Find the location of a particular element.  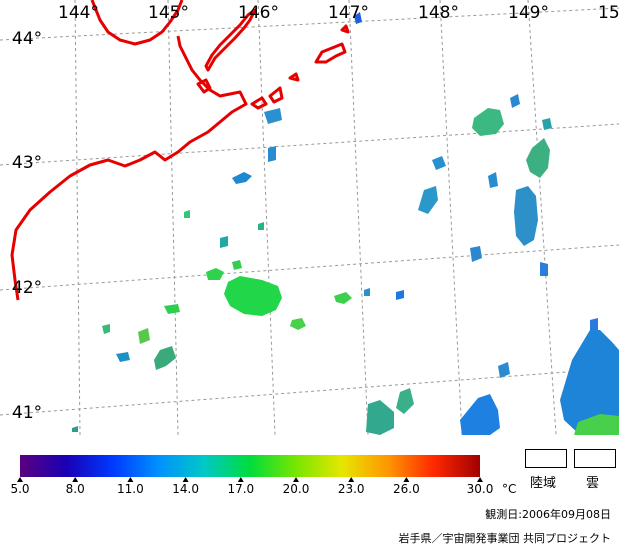

legend-ticks: 5.0 8.0 11.0 14.0 17.0 20.0 23.0 26.0 30.0 is located at coordinates (251, 486).